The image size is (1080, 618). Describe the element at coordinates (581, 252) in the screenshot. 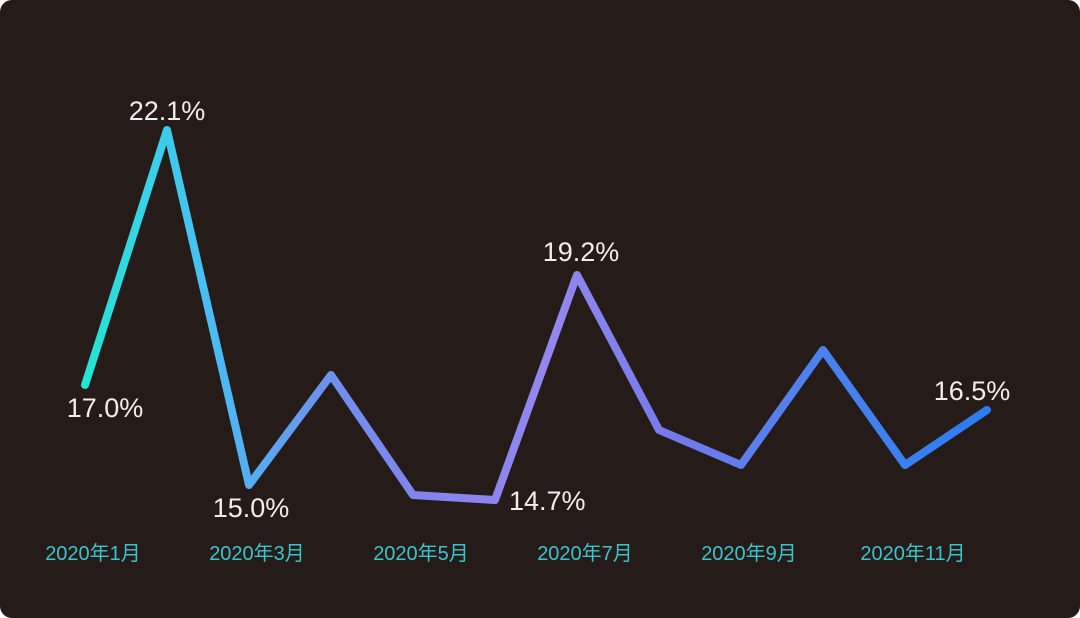

I see `value-label: 19.2%` at that location.